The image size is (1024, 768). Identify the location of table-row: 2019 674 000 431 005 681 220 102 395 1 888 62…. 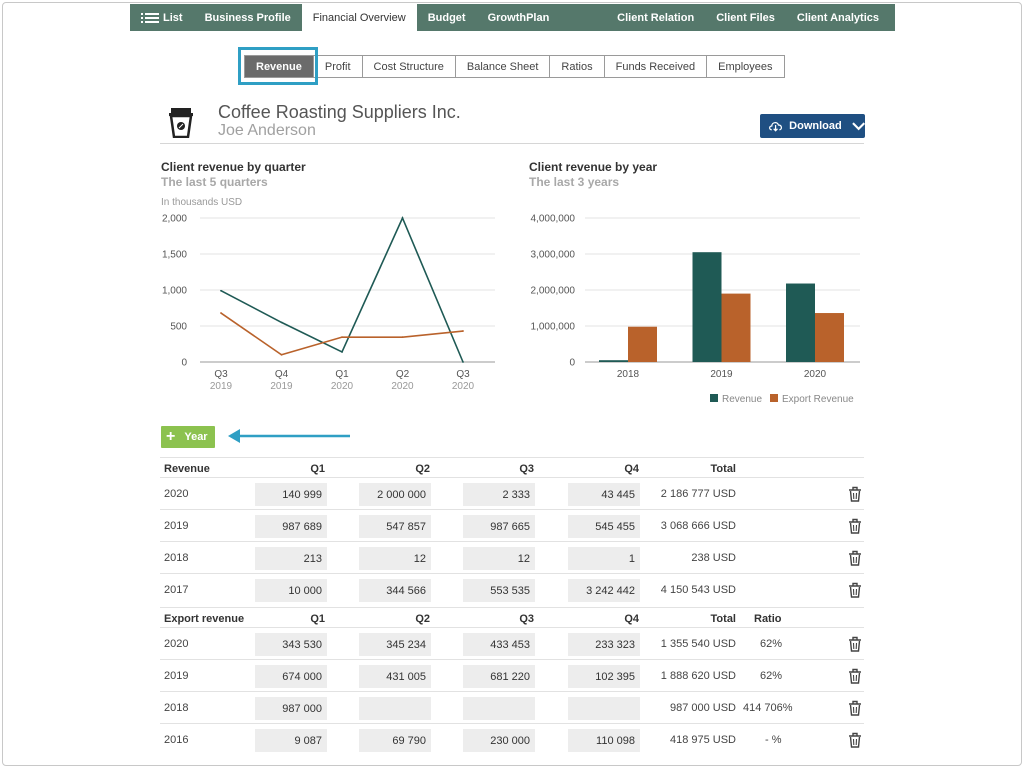
(512, 675).